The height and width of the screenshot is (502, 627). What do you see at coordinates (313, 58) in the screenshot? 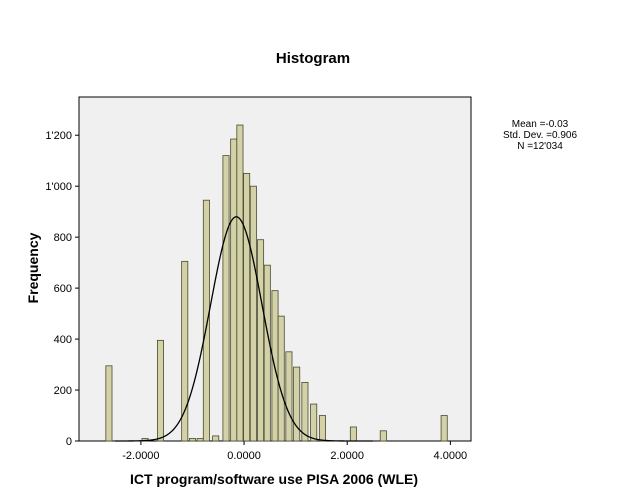
I see `chart-title: Histogram` at bounding box center [313, 58].